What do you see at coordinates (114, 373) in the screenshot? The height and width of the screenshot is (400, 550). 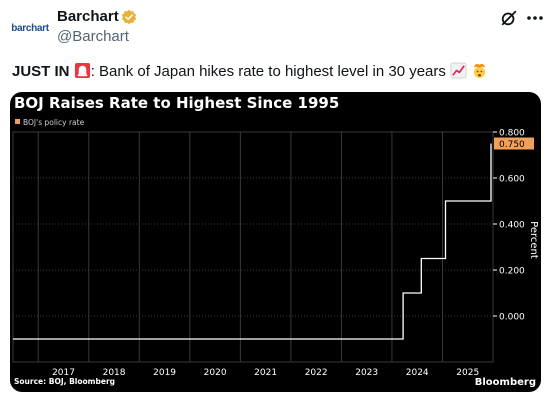 I see `x-tick-label: 2018` at bounding box center [114, 373].